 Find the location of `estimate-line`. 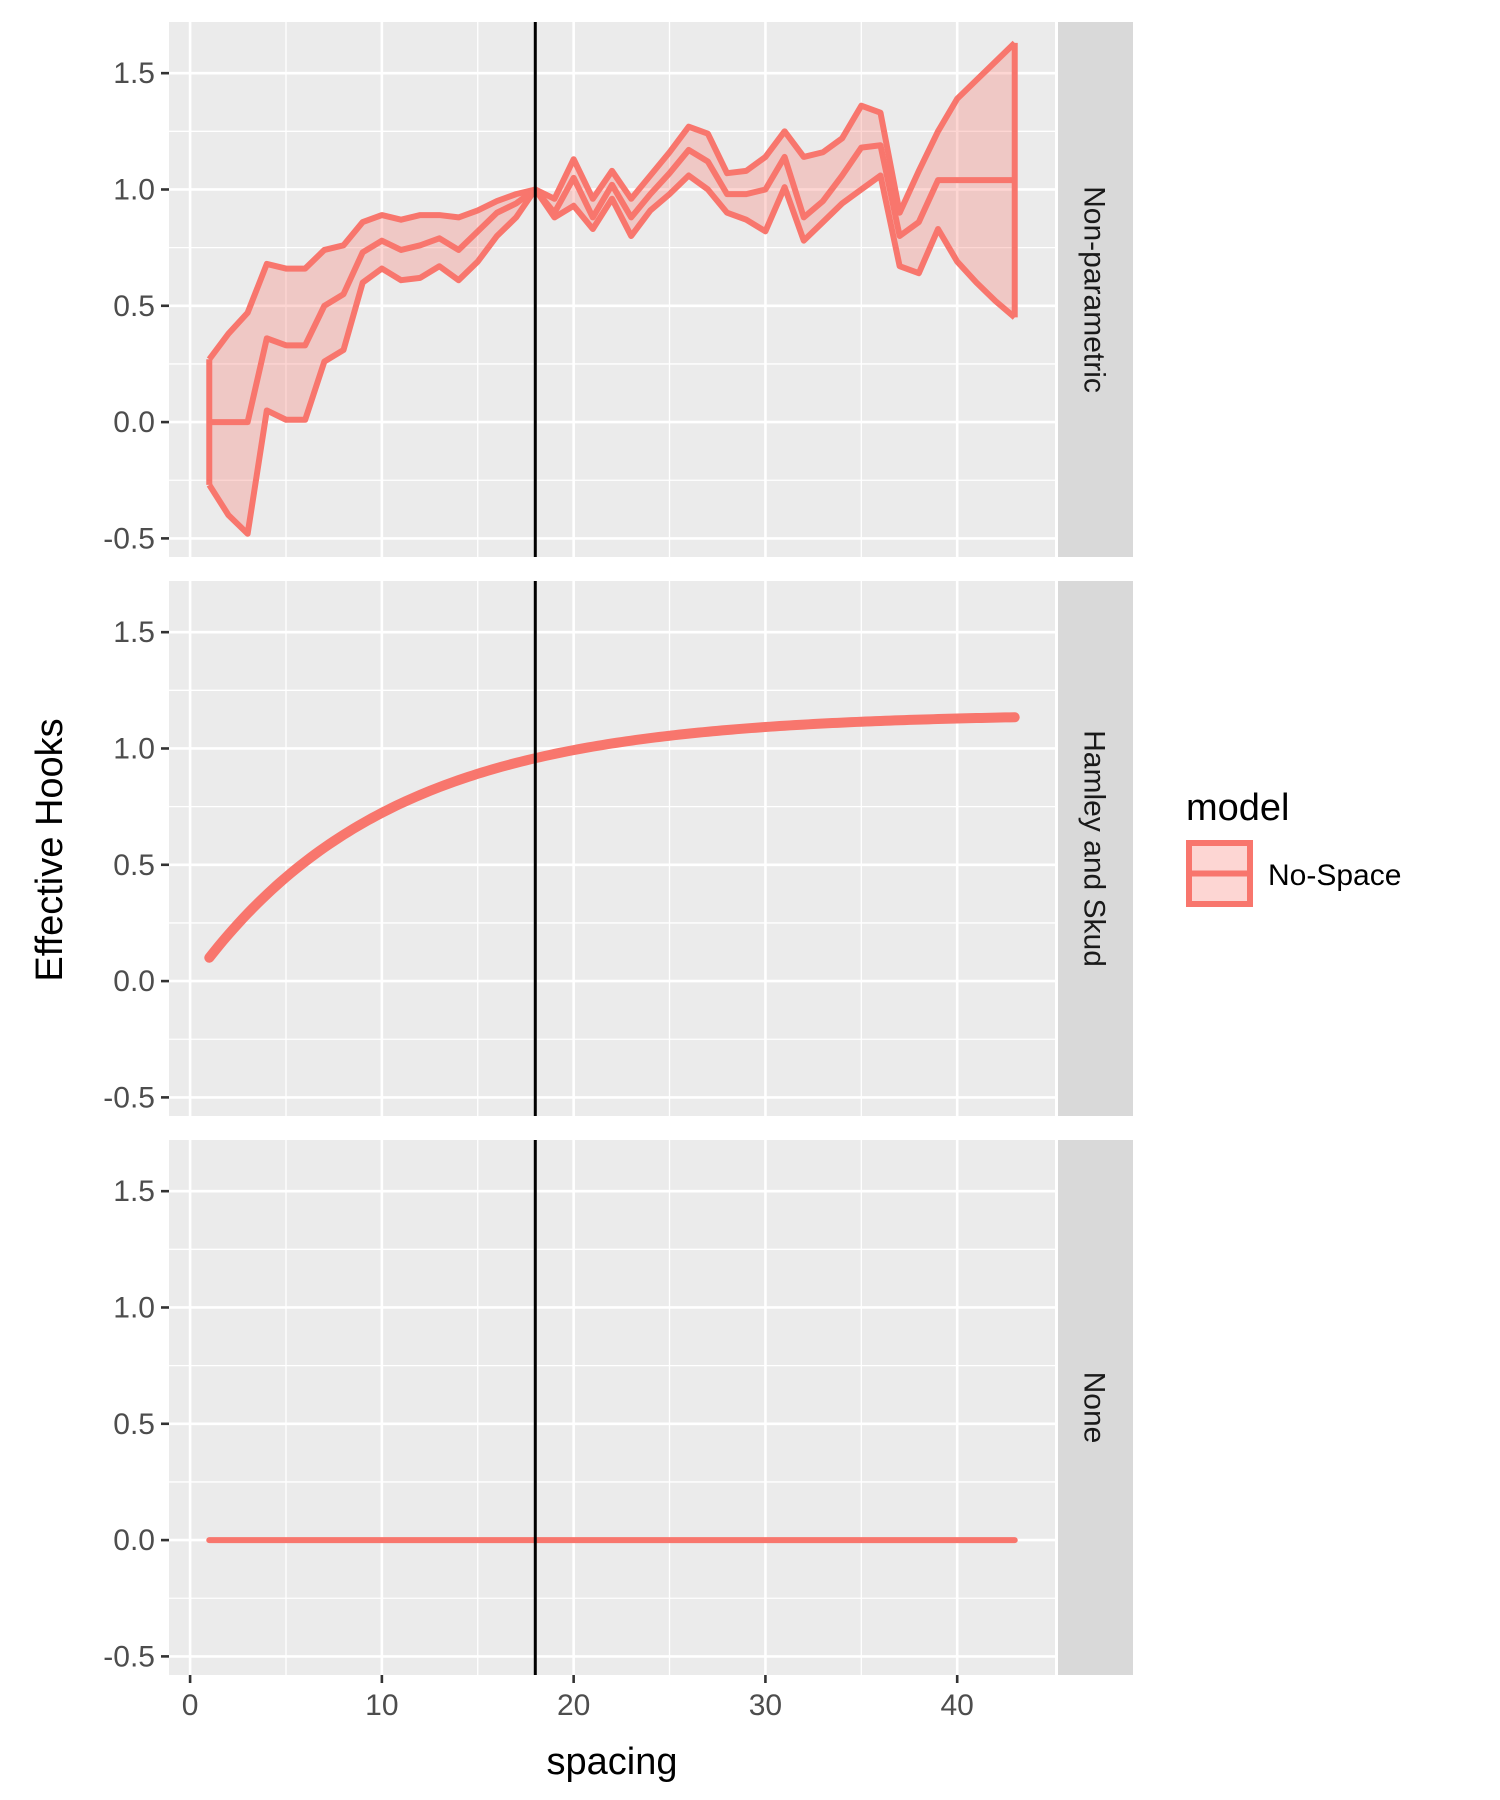

estimate-line is located at coordinates (612, 284).